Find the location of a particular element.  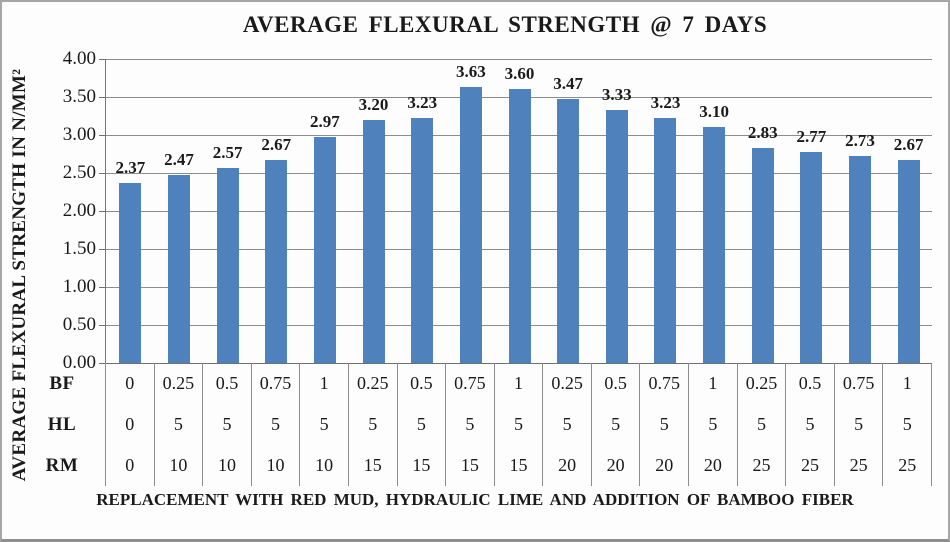

bar-value-label: 3.47 is located at coordinates (568, 84).